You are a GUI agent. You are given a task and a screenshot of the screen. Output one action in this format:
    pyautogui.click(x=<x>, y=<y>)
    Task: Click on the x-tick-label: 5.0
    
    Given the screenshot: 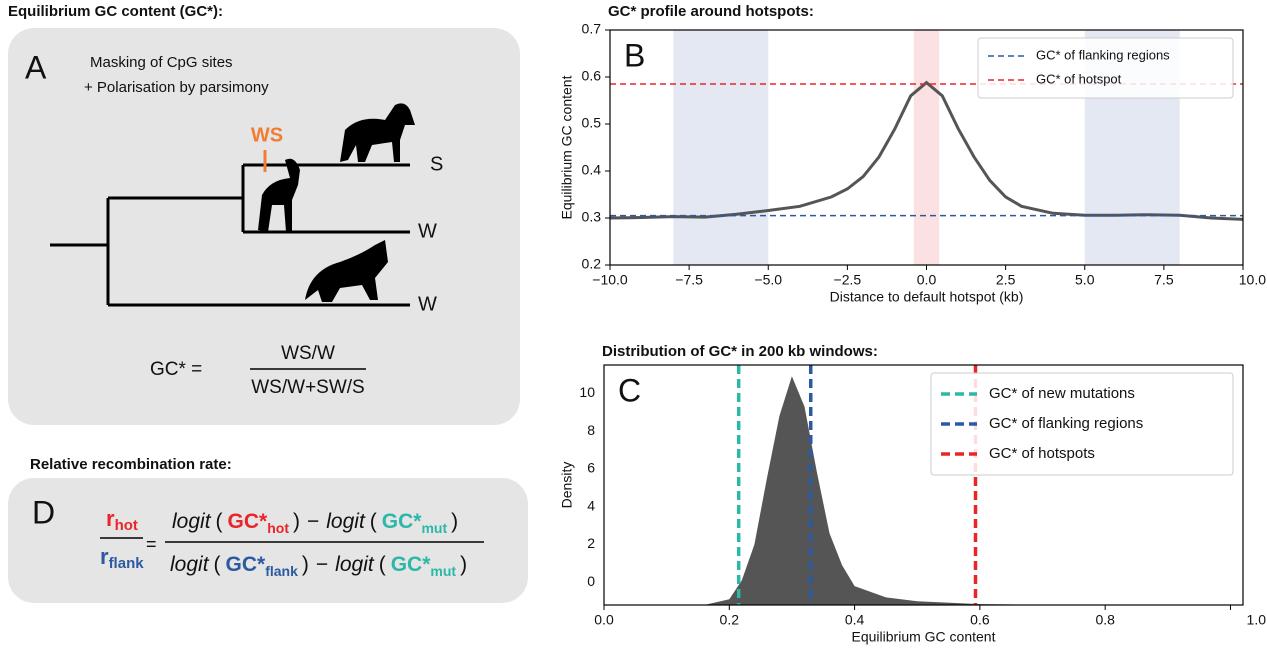 What is the action you would take?
    pyautogui.click(x=1085, y=280)
    